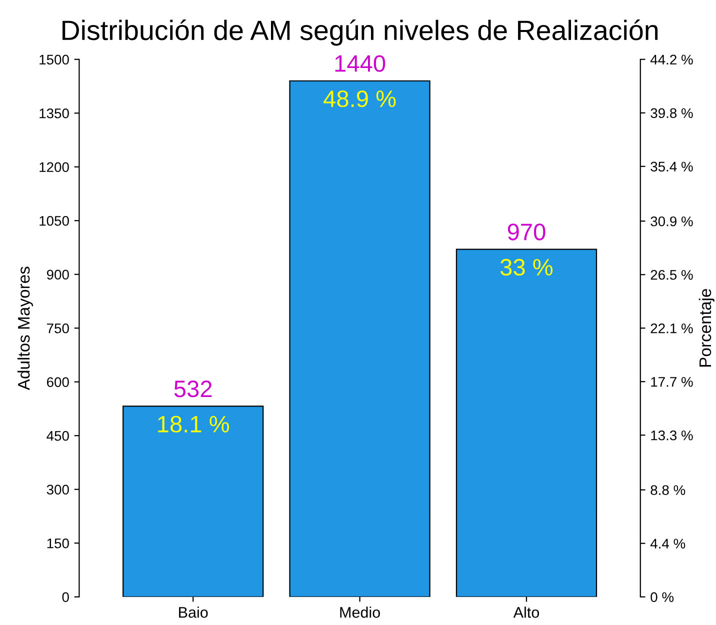 The image size is (716, 625). Describe the element at coordinates (58, 382) in the screenshot. I see `y-tick-label: 600` at that location.